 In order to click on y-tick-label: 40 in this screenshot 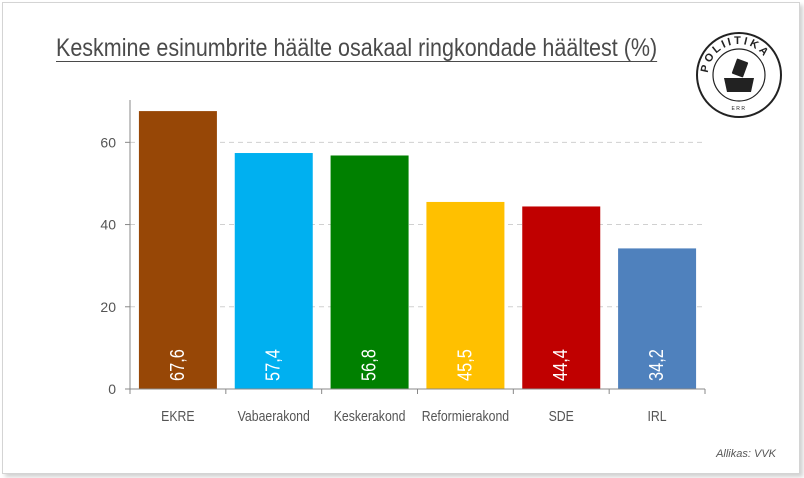, I will do `click(108, 225)`.